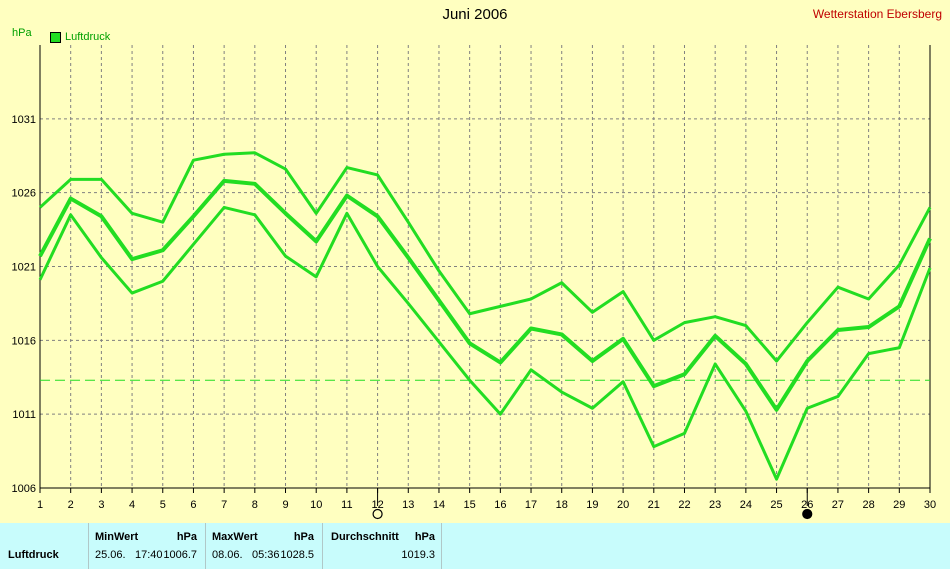 The height and width of the screenshot is (569, 950). I want to click on max-header: MaxWert, so click(235, 537).